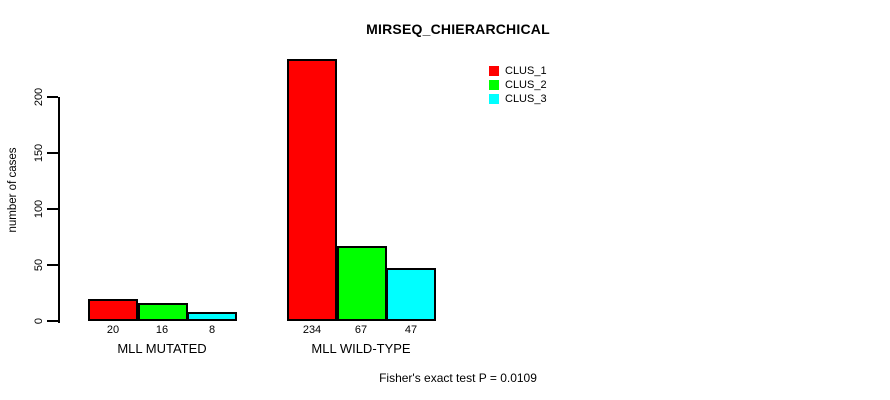 The width and height of the screenshot is (890, 400). Describe the element at coordinates (163, 312) in the screenshot. I see `bar-CLUS_2-mll-mutated` at that location.